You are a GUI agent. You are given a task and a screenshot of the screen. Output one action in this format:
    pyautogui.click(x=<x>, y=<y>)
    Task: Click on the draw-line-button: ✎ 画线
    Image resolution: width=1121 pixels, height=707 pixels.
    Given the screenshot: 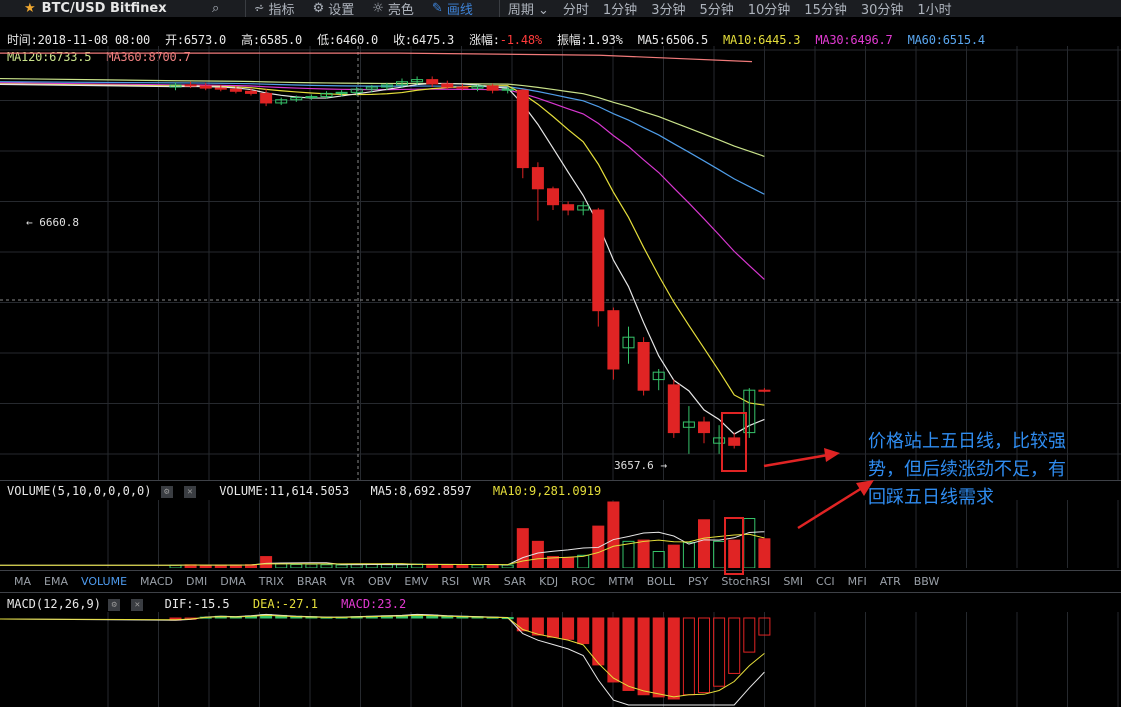 What is the action you would take?
    pyautogui.click(x=452, y=8)
    